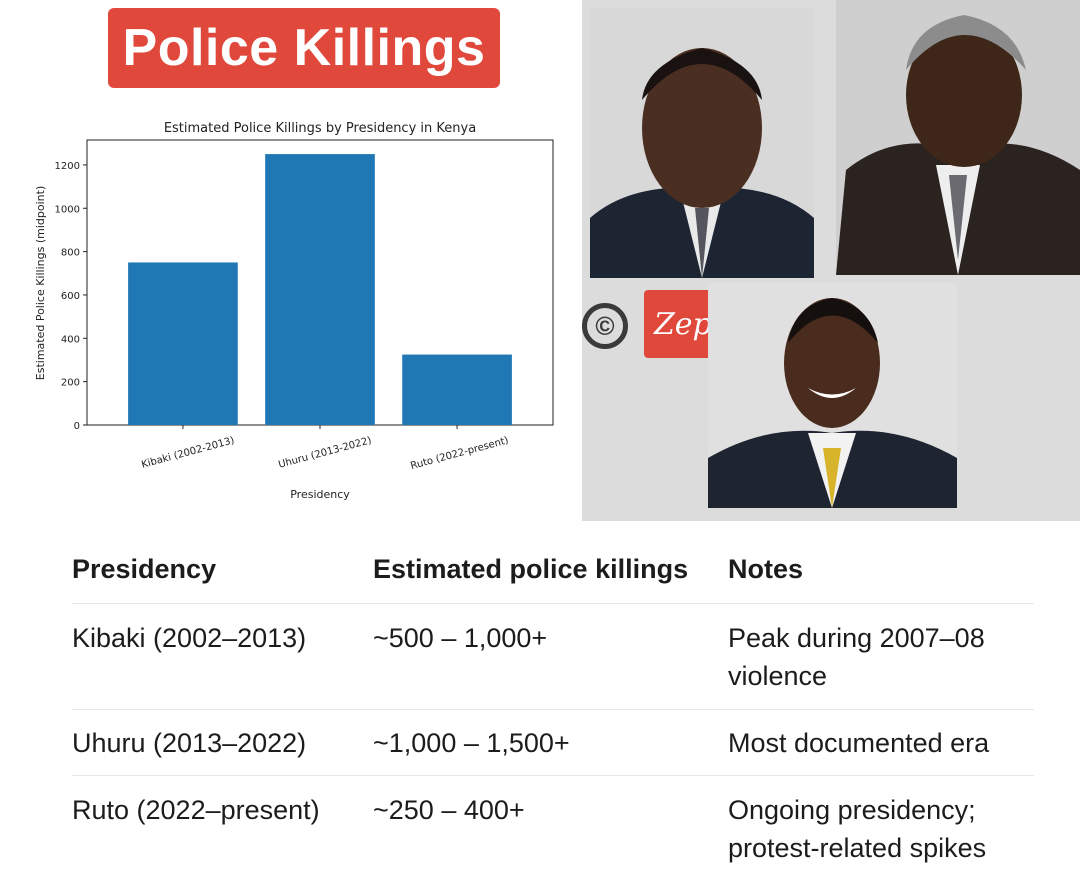  I want to click on row-3-estimate: ~250 – 400+, so click(449, 810).